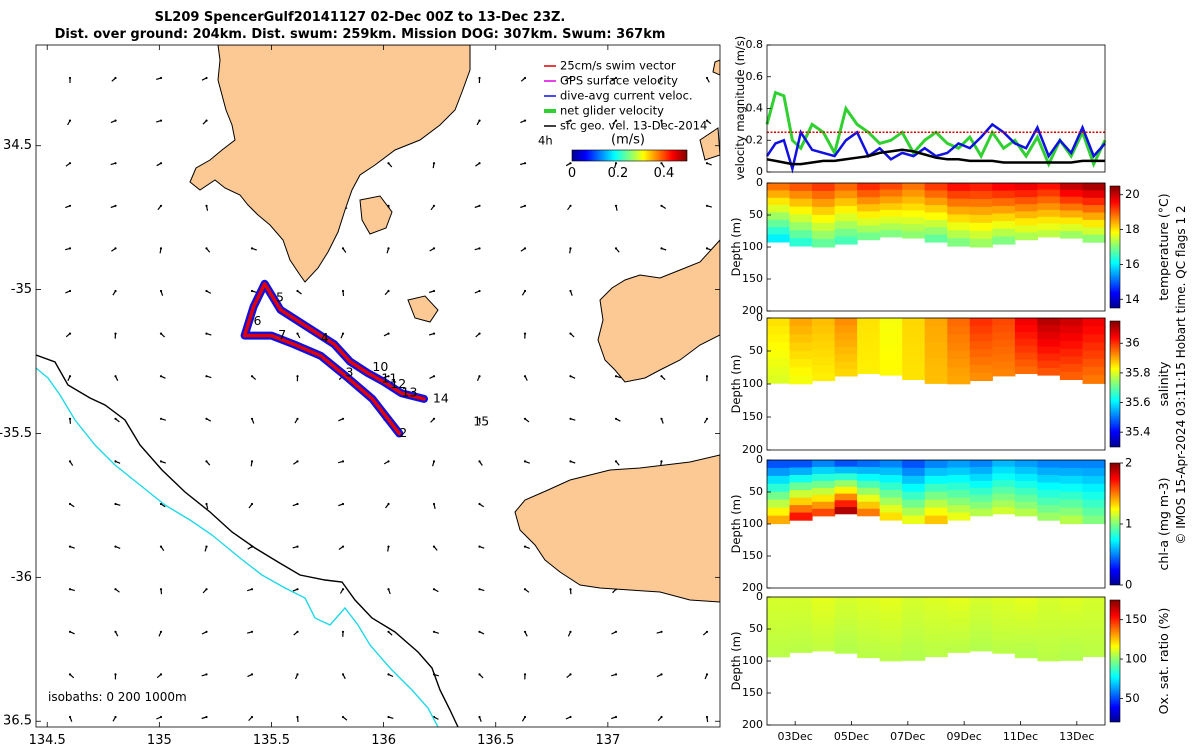 The image size is (1200, 750). I want to click on time-axis: 03Dec 05Dec 07Dec 09Dec 11Dec 13Dec, so click(936, 732).